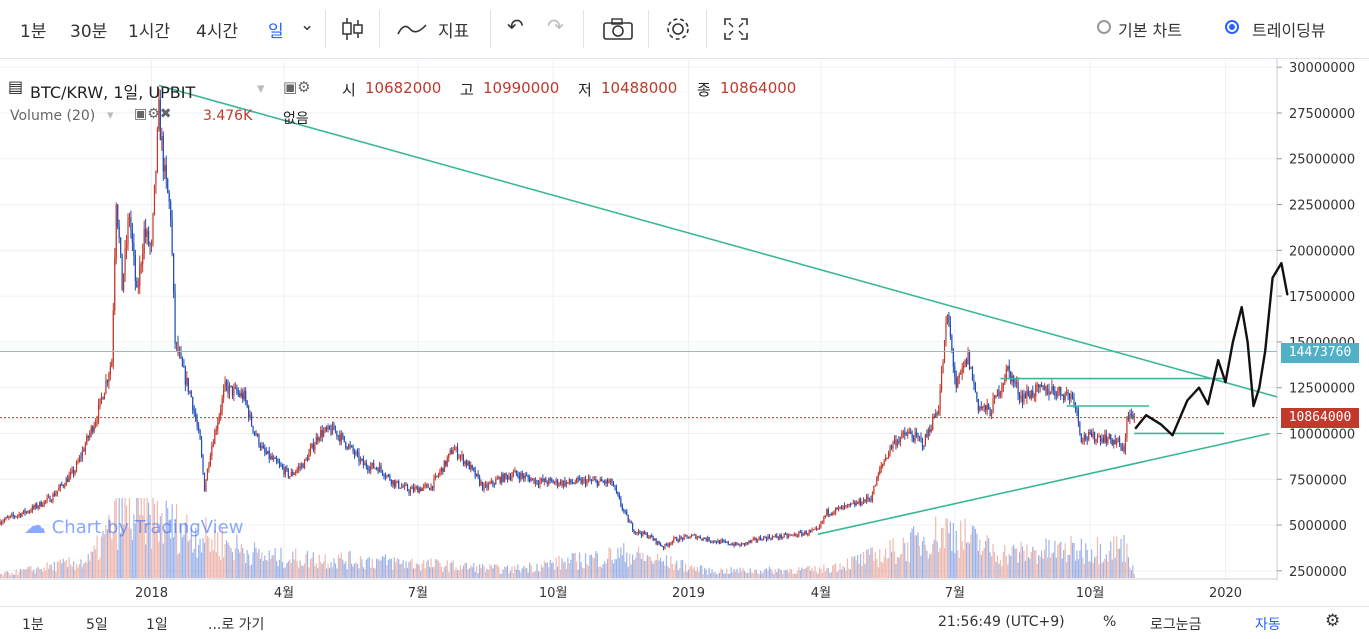 This screenshot has height=639, width=1369. What do you see at coordinates (736, 29) in the screenshot?
I see `fullscreen-icon` at bounding box center [736, 29].